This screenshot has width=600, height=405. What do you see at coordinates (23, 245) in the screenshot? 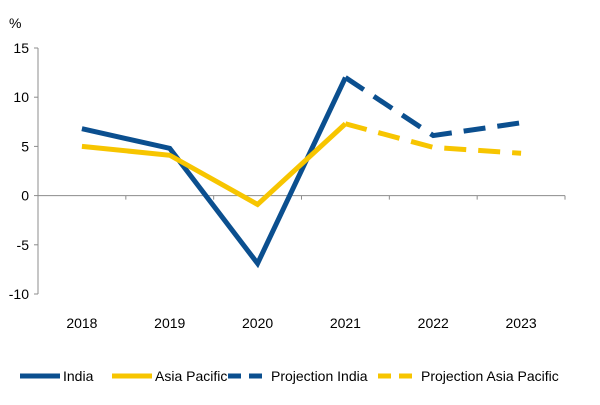
I see `y-tick-label: -5` at bounding box center [23, 245].